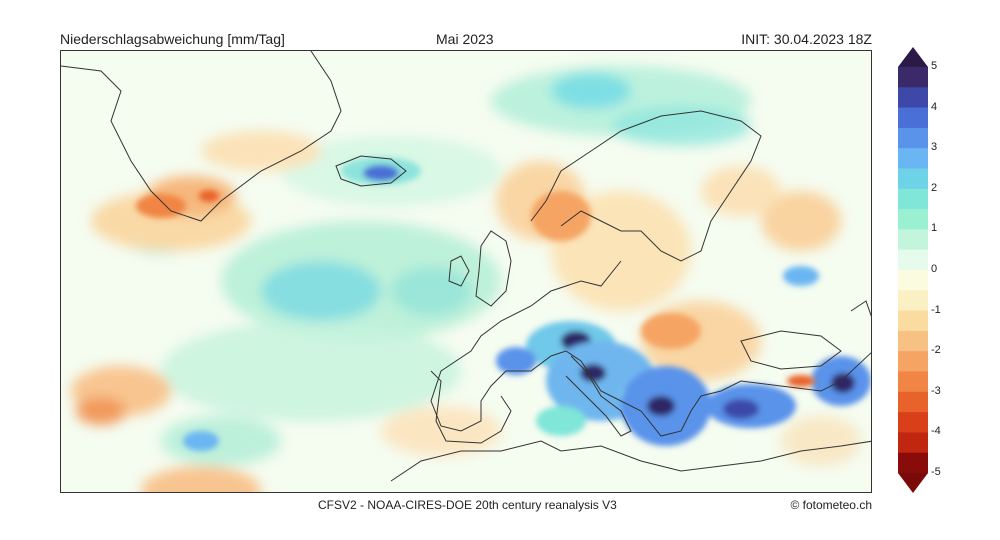 This screenshot has width=1000, height=540. What do you see at coordinates (913, 57) in the screenshot?
I see `colorbar-max-extension` at bounding box center [913, 57].